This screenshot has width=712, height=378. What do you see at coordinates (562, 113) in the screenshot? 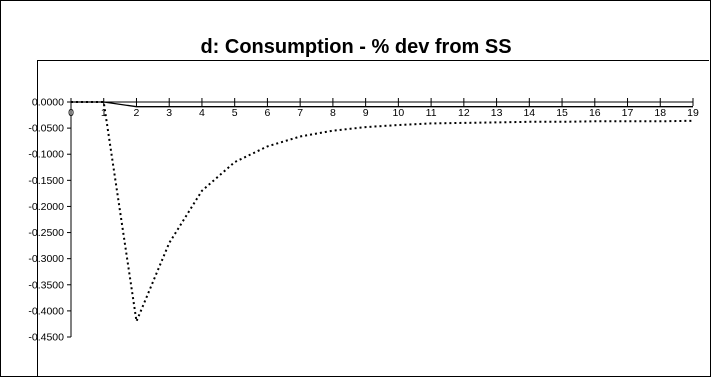
I see `x-tick-label: 15` at bounding box center [562, 113].